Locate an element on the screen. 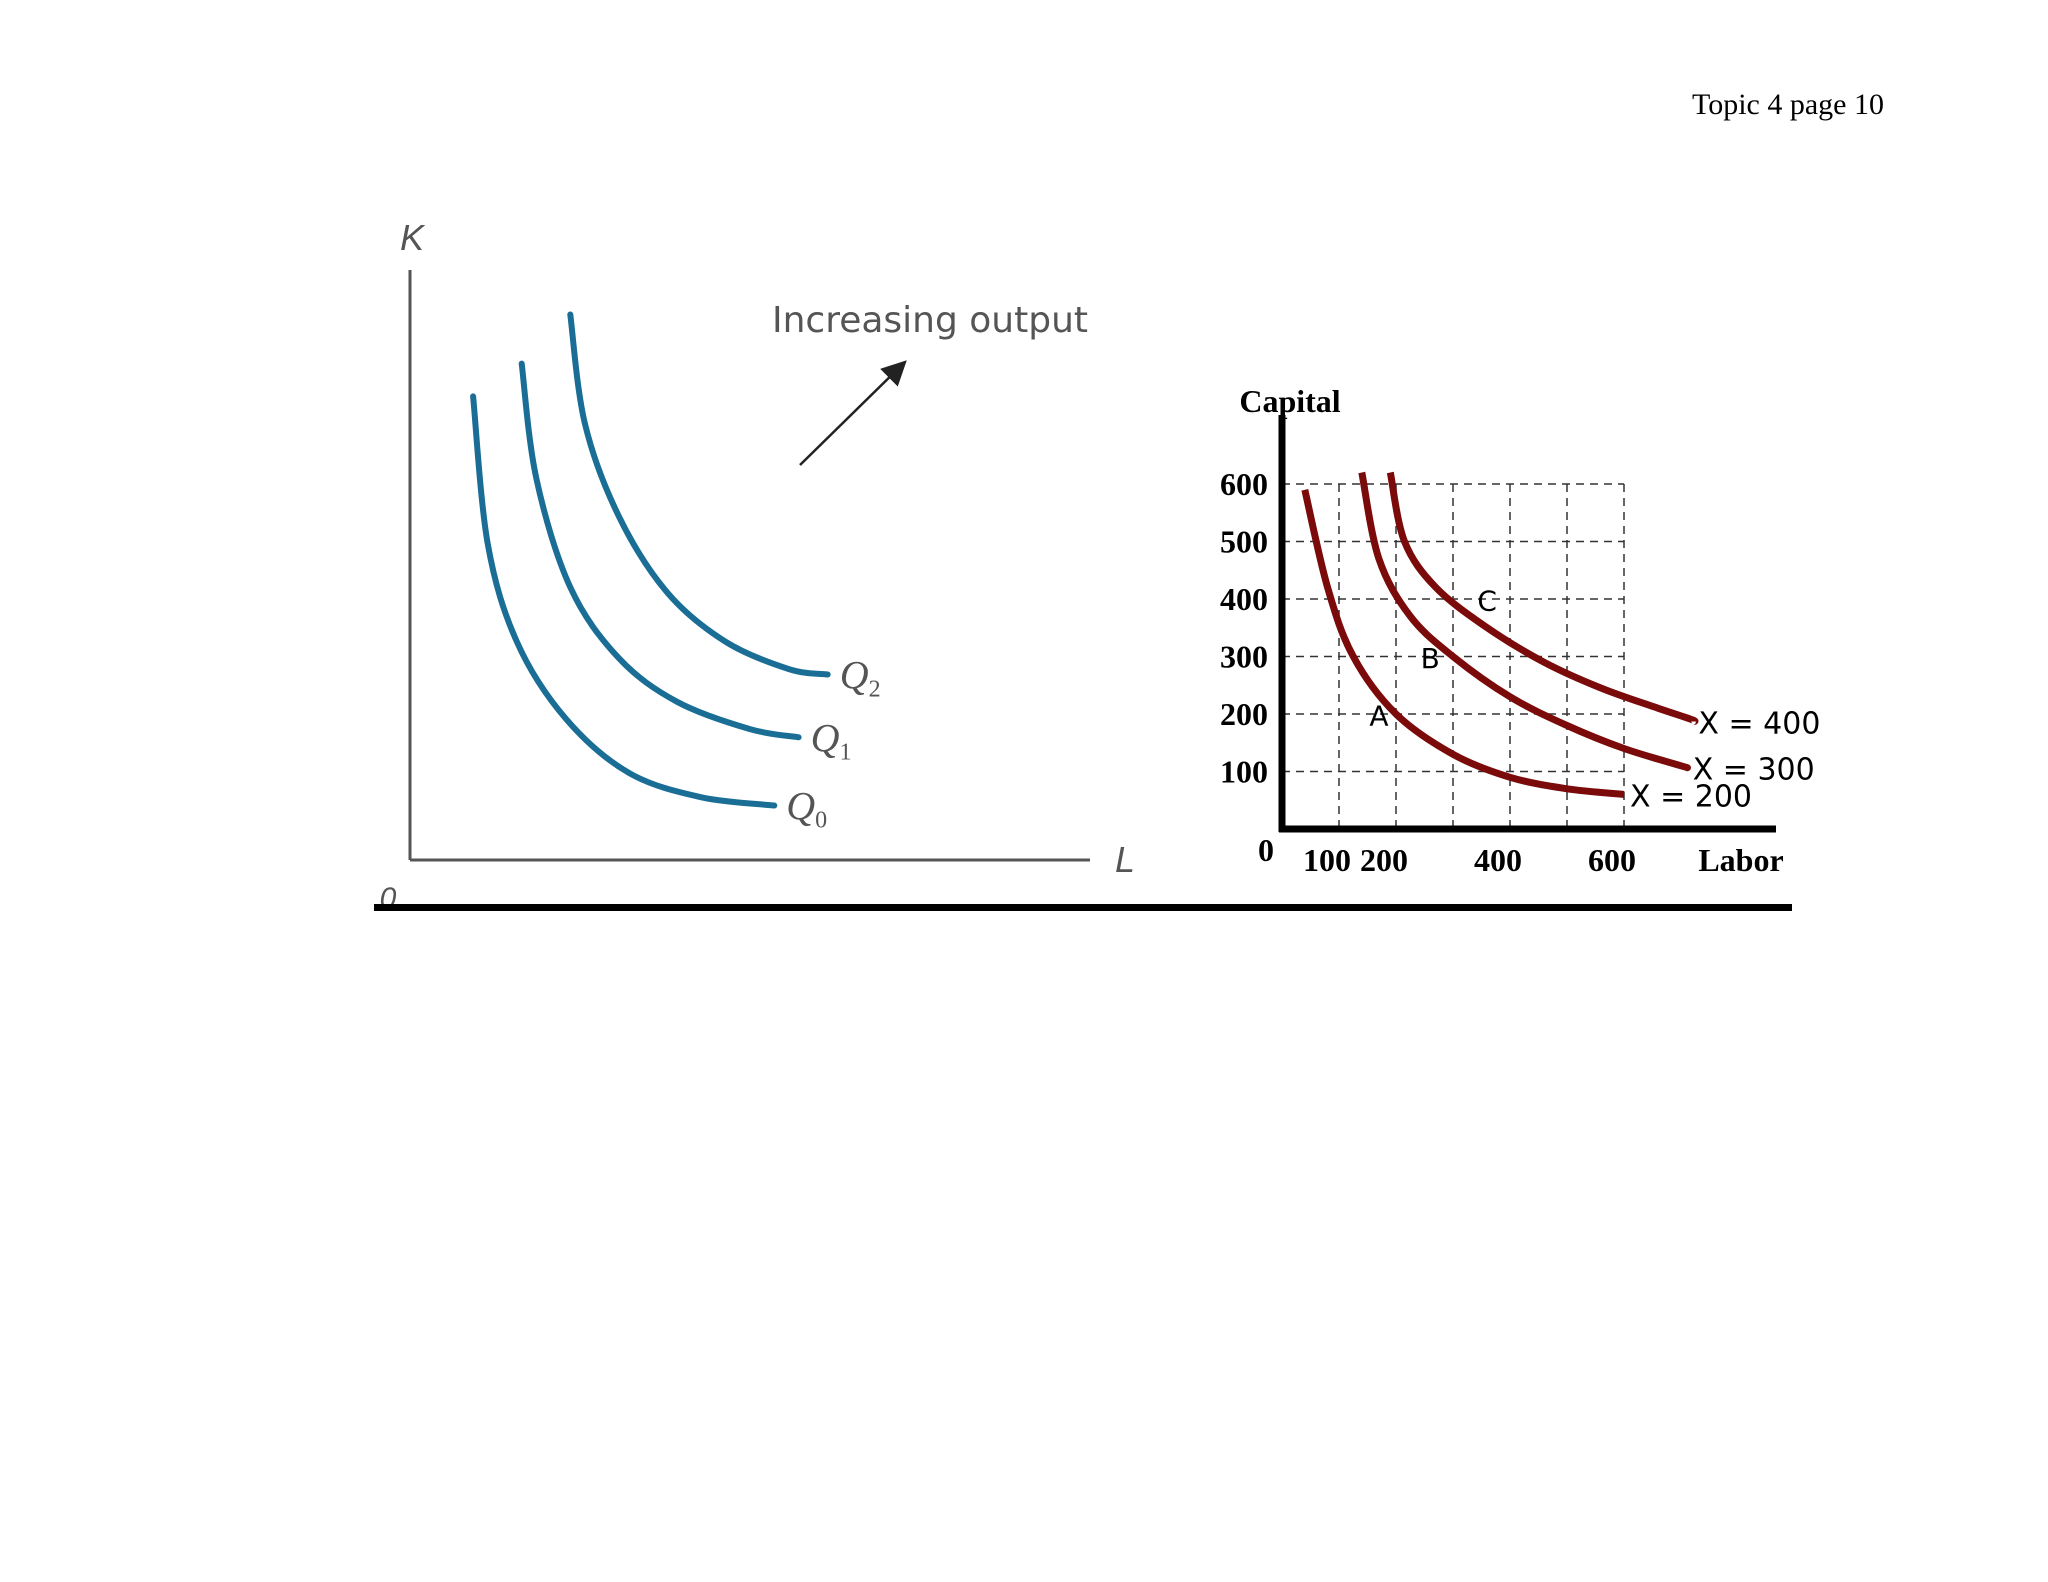  isoquant-curve-x300 is located at coordinates (1524, 621).